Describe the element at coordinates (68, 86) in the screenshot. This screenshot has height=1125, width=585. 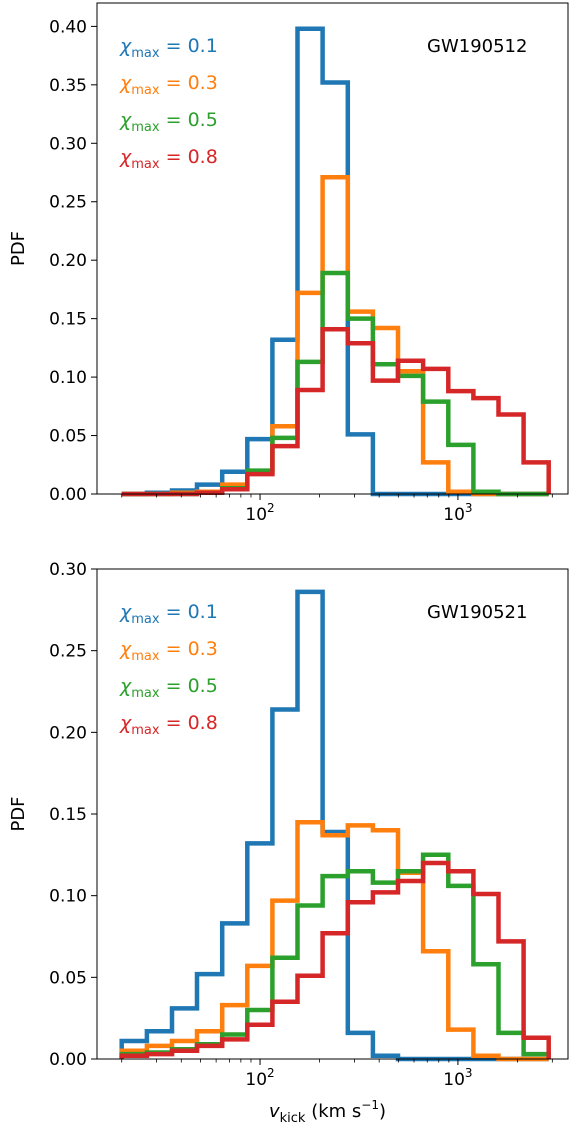
I see `y-tick-label: 0.35` at that location.